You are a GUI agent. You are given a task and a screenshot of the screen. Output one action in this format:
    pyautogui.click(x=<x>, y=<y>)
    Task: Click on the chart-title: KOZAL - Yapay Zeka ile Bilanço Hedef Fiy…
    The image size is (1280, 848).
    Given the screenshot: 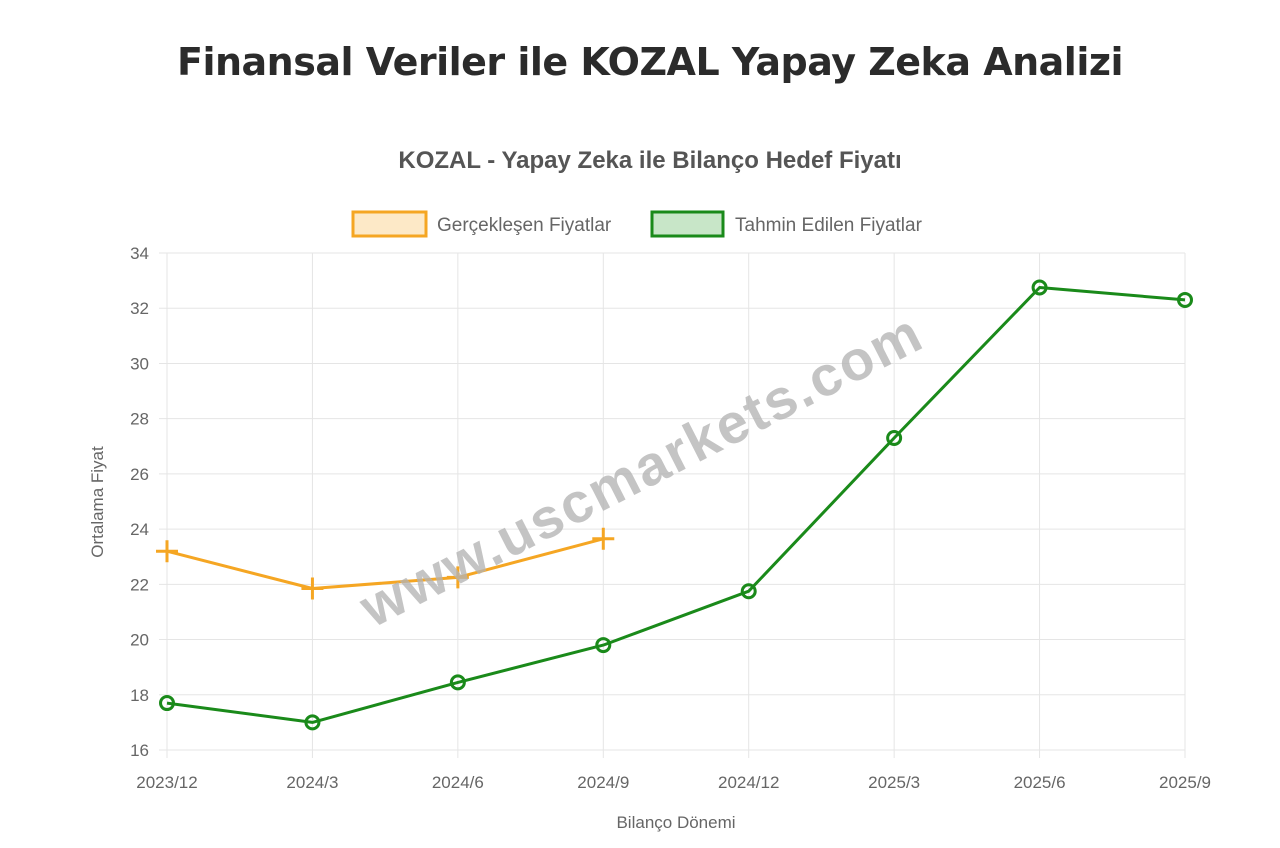 What is the action you would take?
    pyautogui.click(x=649, y=160)
    